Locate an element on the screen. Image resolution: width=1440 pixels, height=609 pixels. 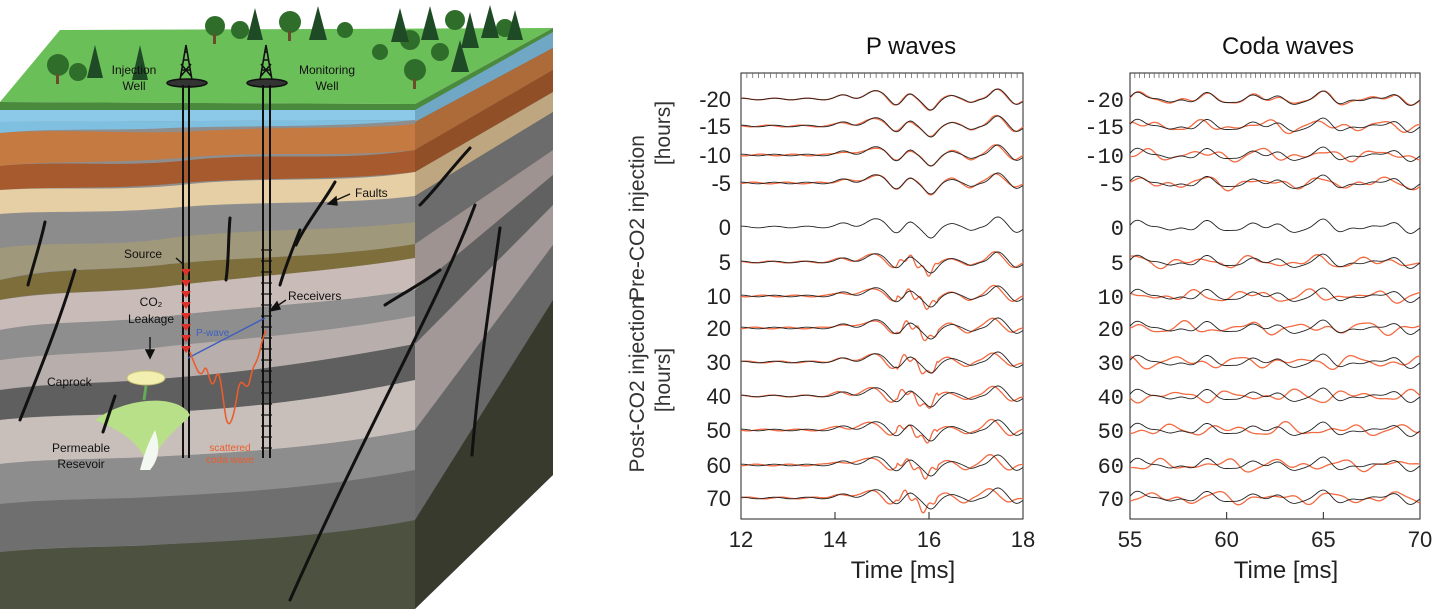
x-tick-label: 16 is located at coordinates (929, 539).